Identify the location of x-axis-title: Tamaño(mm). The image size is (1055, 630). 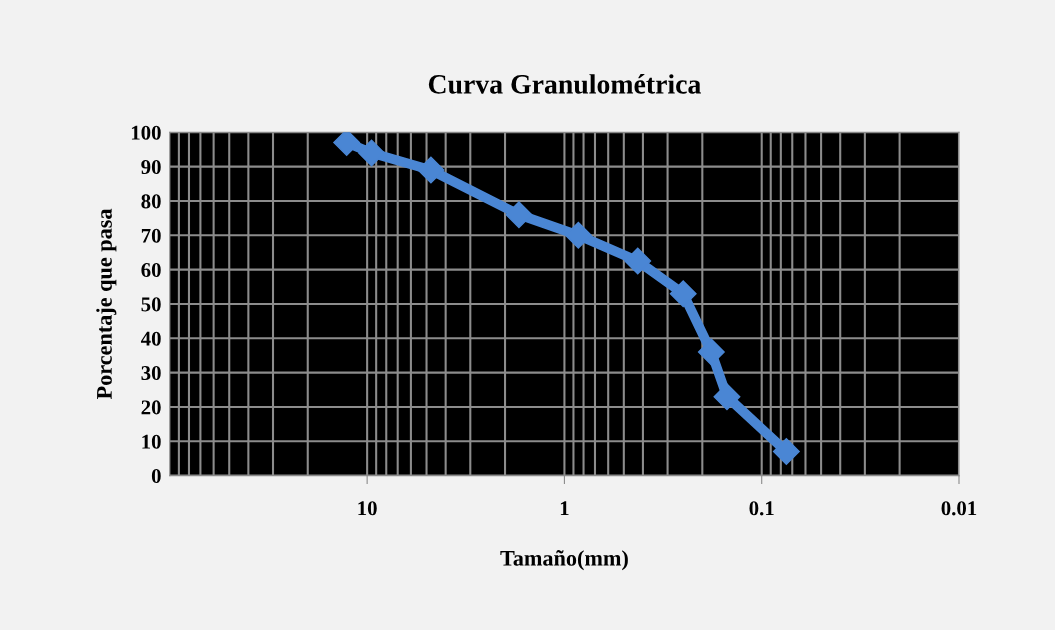
(564, 560).